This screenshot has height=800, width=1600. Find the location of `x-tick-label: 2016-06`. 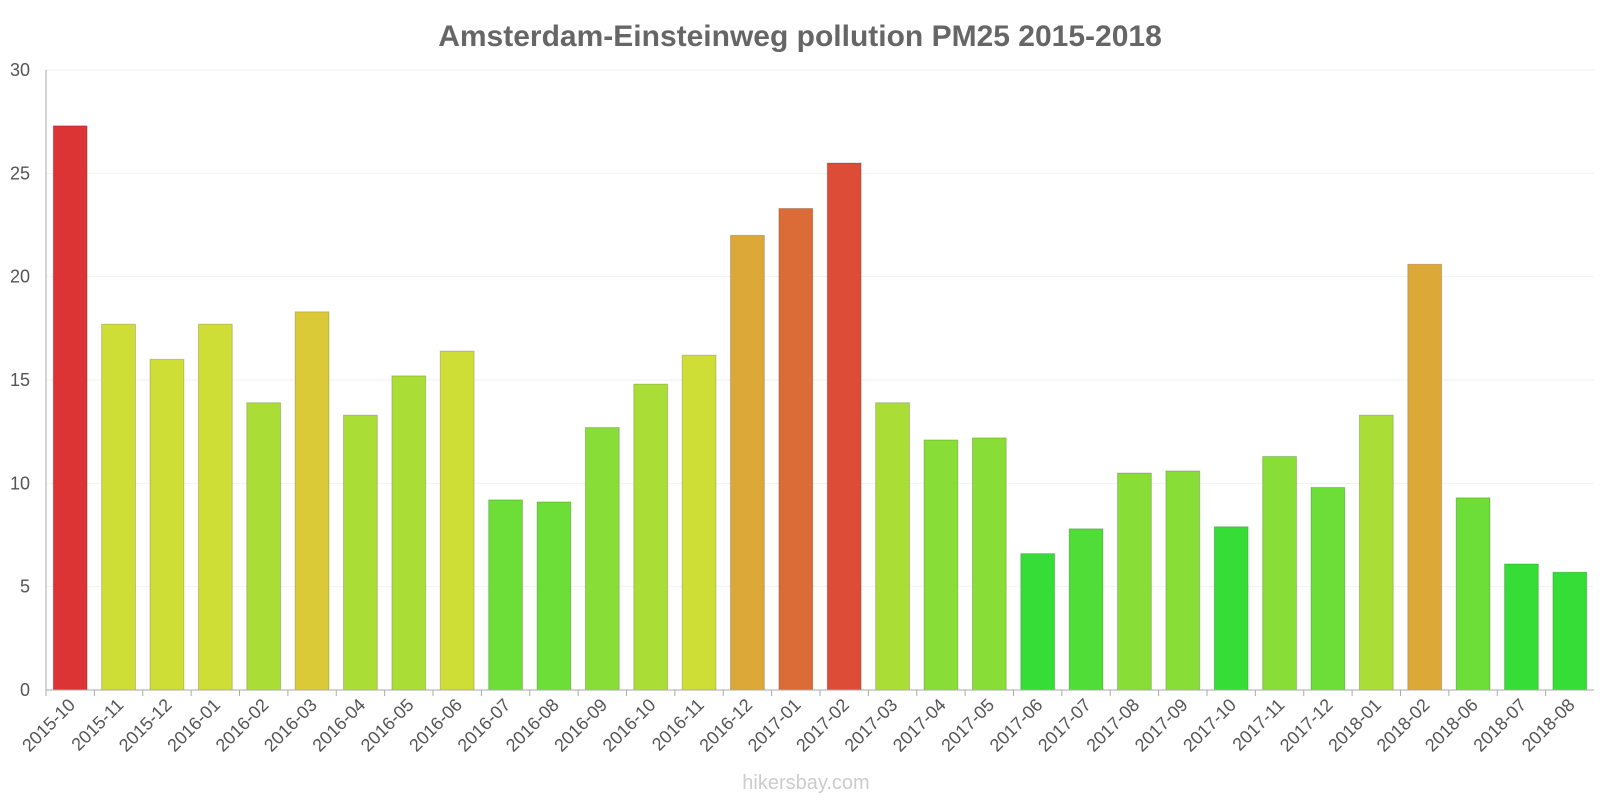

x-tick-label: 2016-06 is located at coordinates (435, 725).